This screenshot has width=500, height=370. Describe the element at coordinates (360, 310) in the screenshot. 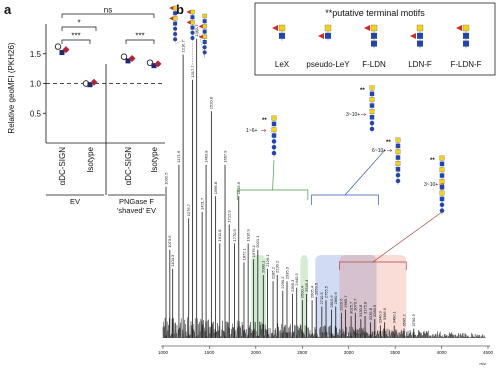

I see `peak-label: 3130.8` at that location.